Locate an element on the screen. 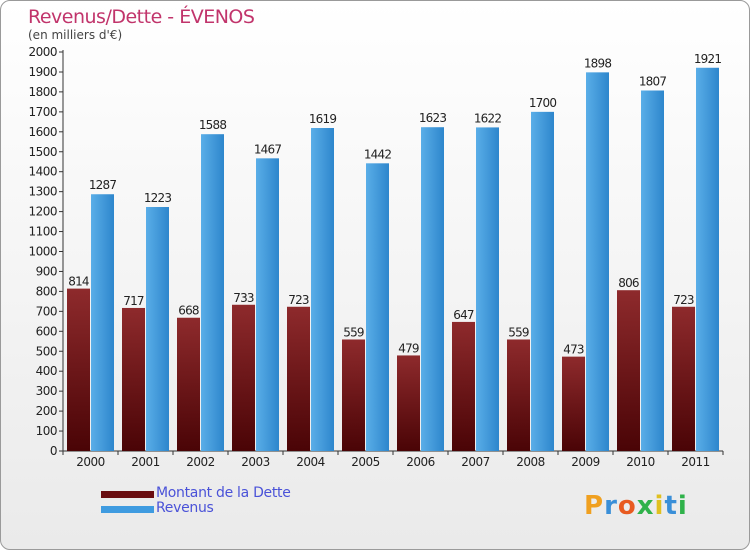 The height and width of the screenshot is (550, 750). x-tick-label: 2005 is located at coordinates (365, 462).